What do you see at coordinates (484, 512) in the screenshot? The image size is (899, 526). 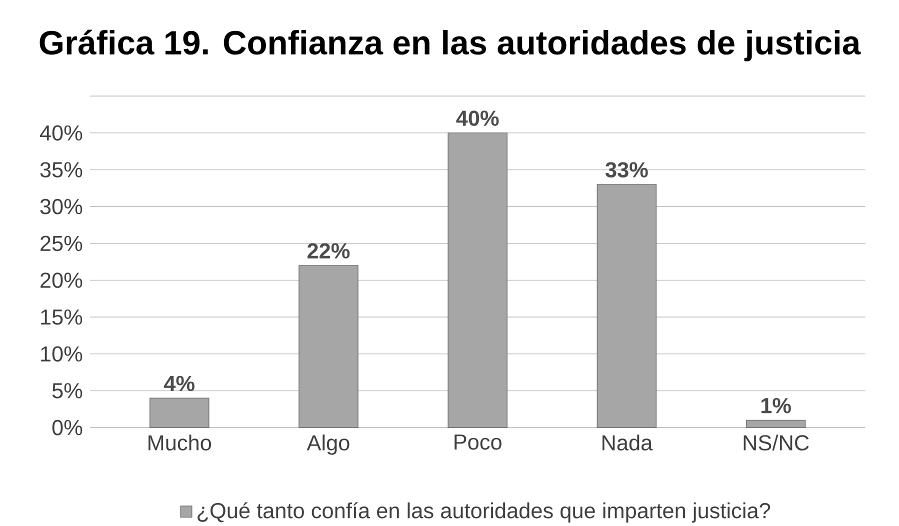 I see `legend-label: ¿Qué tanto confía en las autoridades que imparten justicia?` at bounding box center [484, 512].